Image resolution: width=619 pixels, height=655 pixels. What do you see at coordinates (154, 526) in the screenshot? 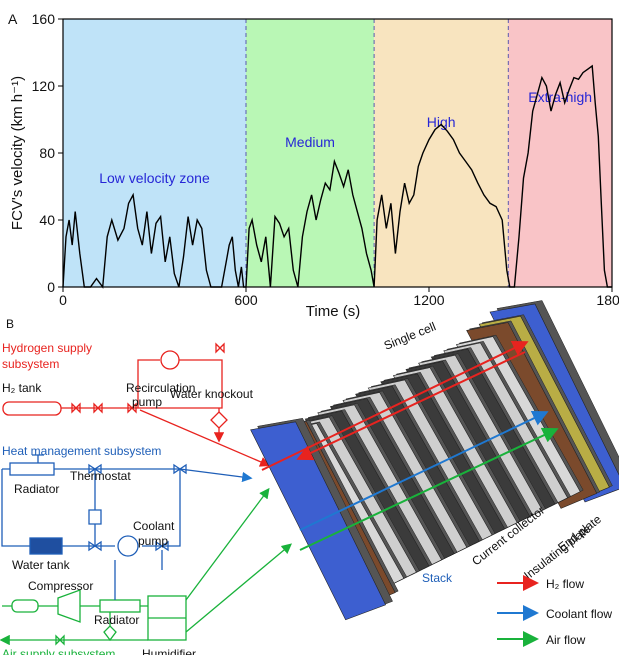
I see `component-label: Coolant` at bounding box center [154, 526].